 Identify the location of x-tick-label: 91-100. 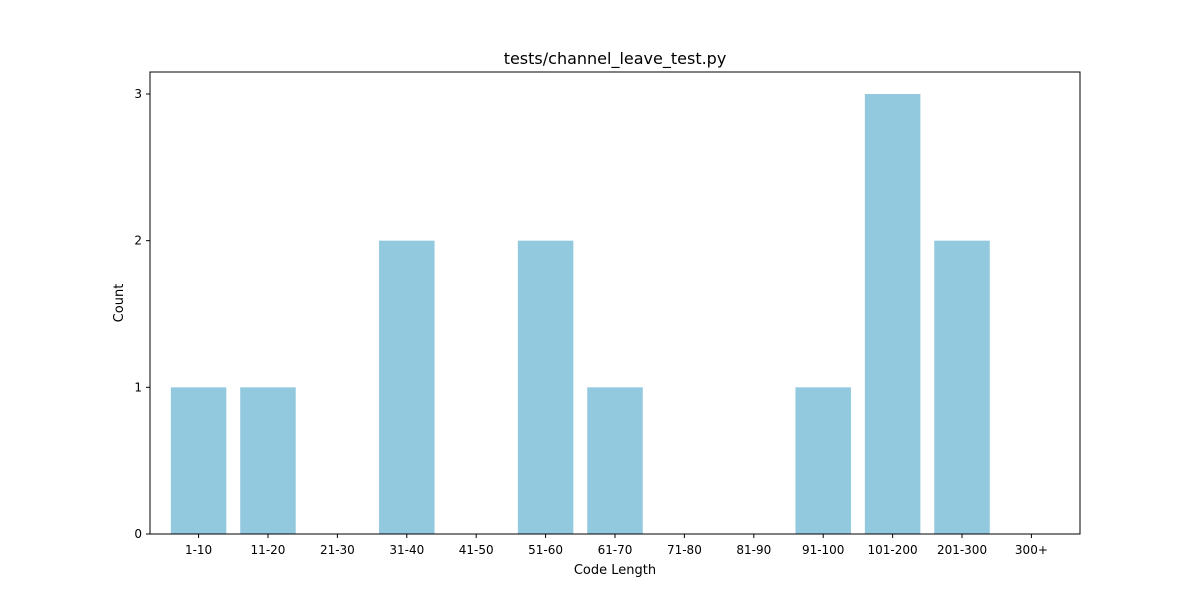
(823, 550).